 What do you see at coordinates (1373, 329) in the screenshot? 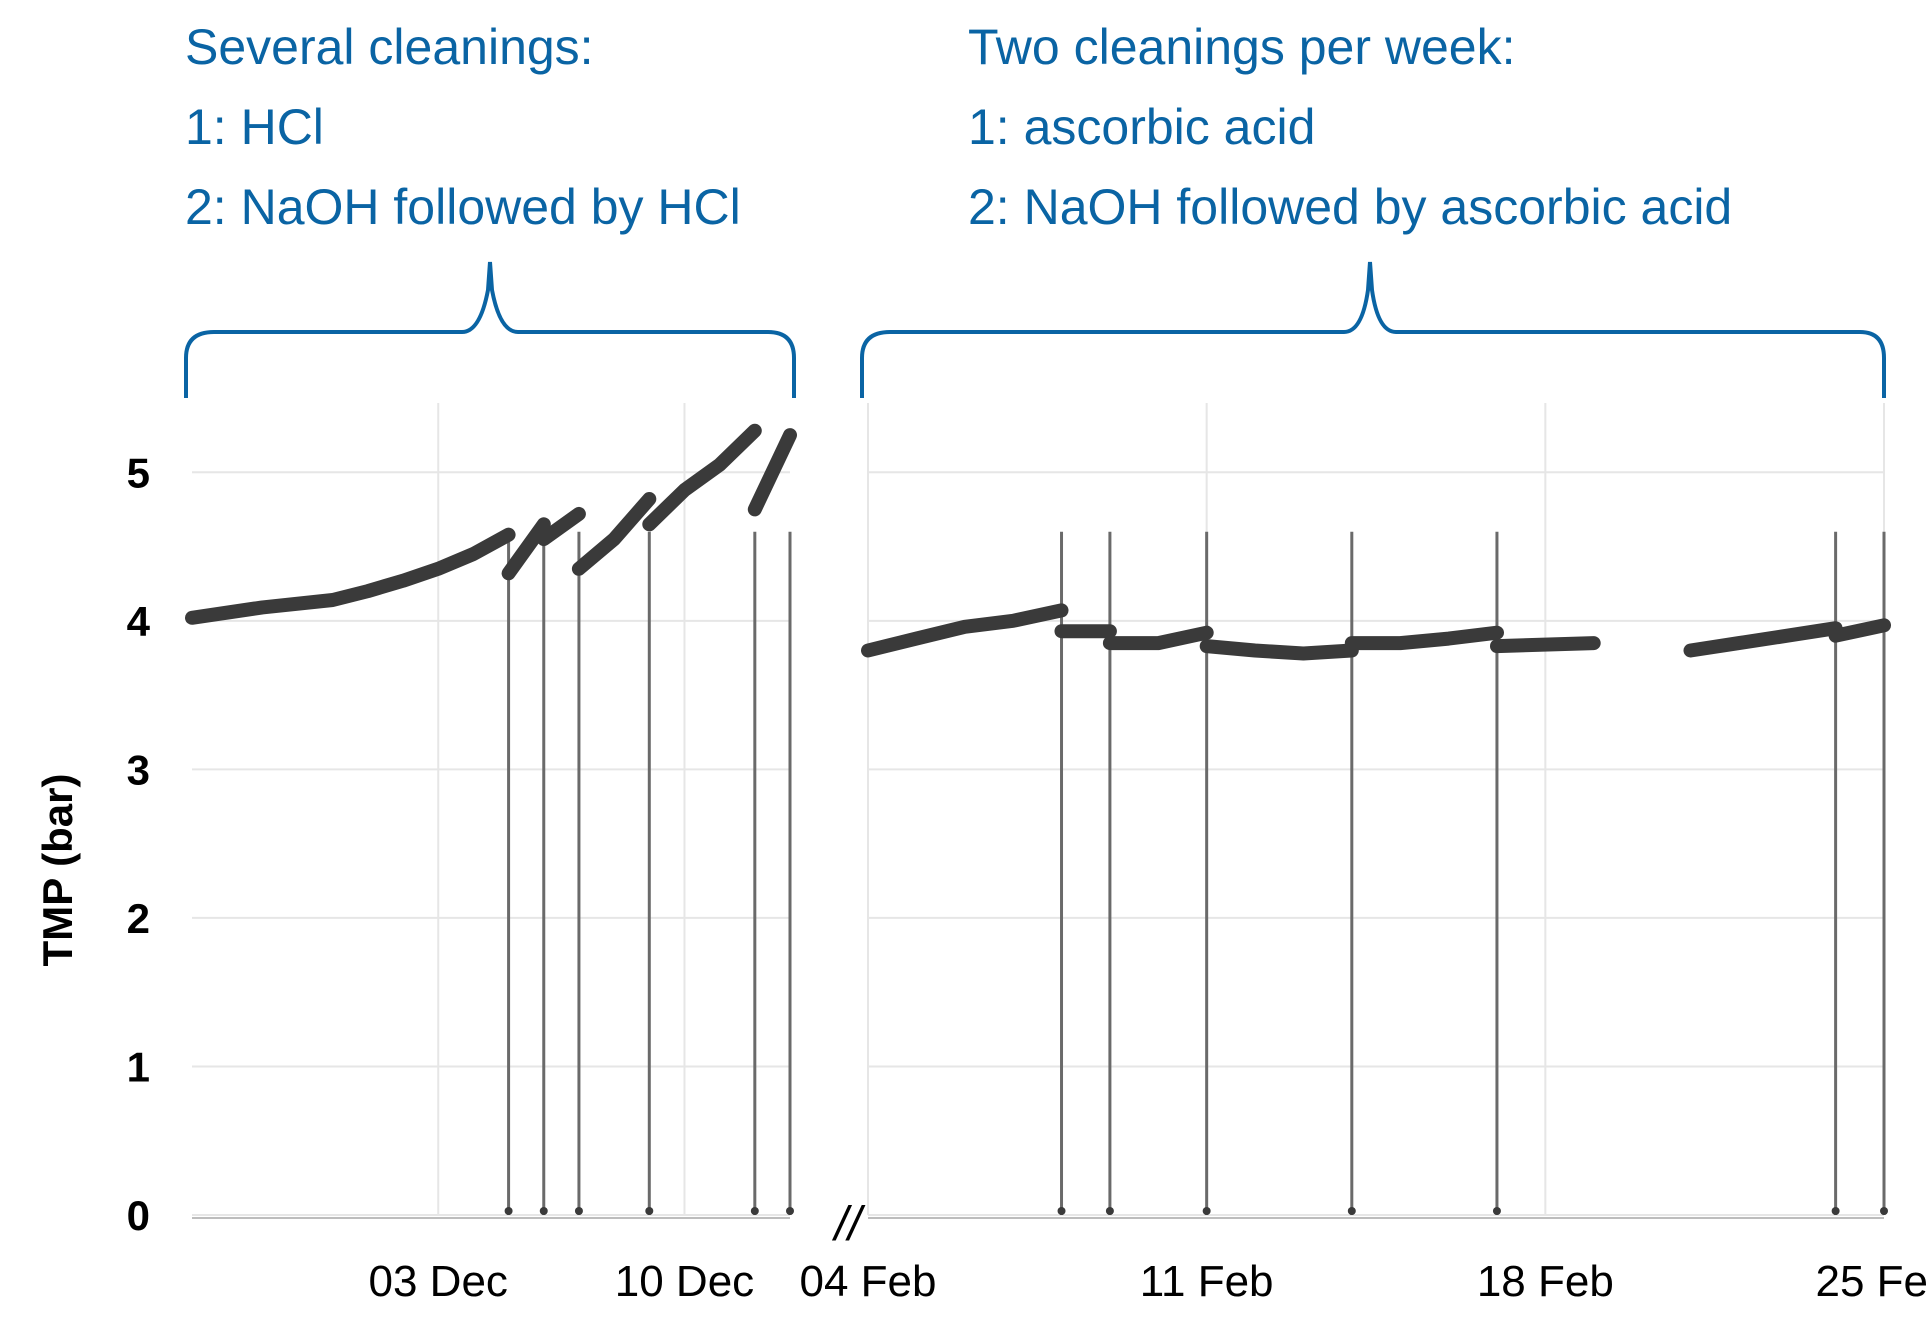
I see `brace-right` at bounding box center [1373, 329].